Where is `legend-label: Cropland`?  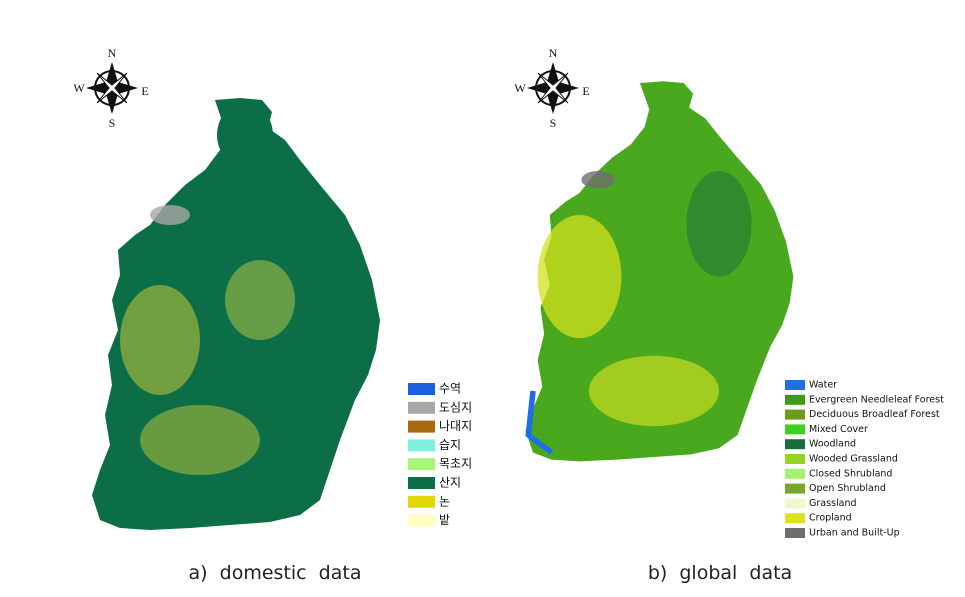
legend-label: Cropland is located at coordinates (830, 518).